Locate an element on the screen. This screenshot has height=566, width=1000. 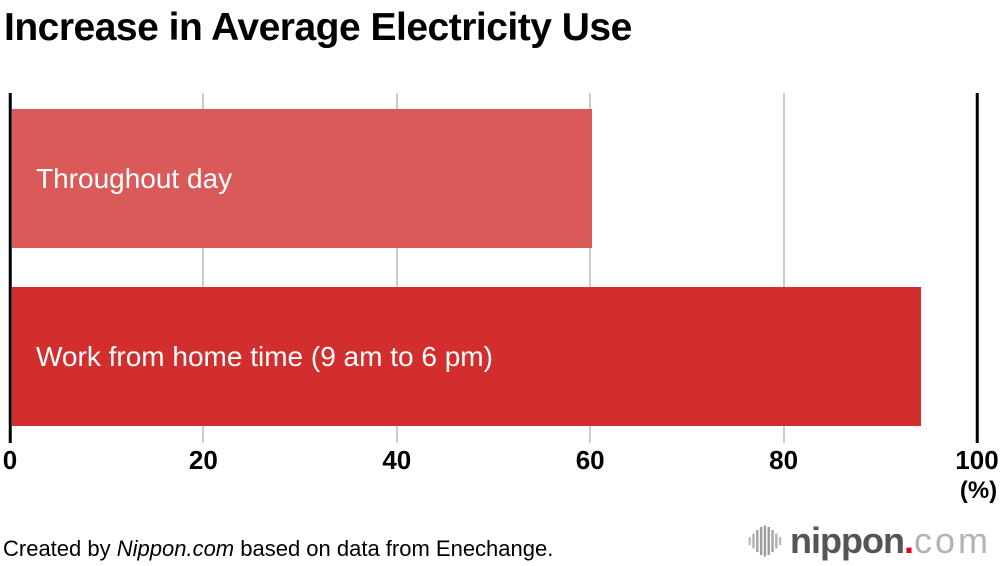
nippon-logo: nippon.com is located at coordinates (869, 541).